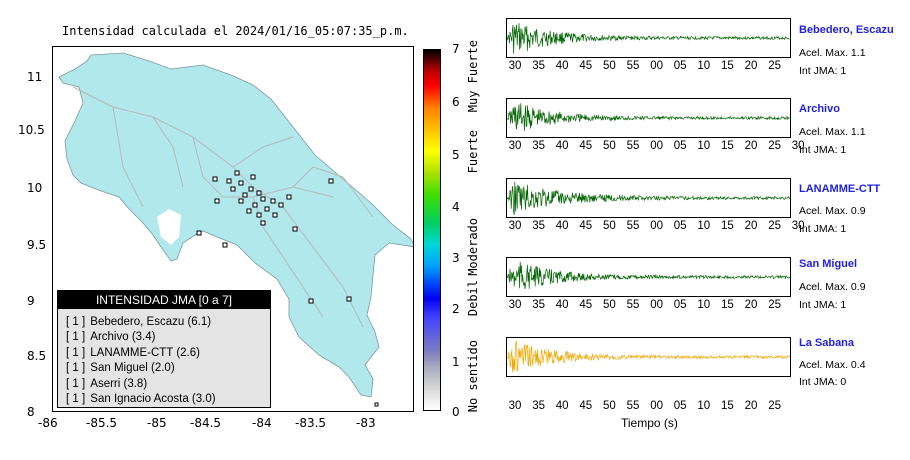 The height and width of the screenshot is (460, 910). Describe the element at coordinates (119, 383) in the screenshot. I see `legend-item-label: Aserri (3.8)` at that location.